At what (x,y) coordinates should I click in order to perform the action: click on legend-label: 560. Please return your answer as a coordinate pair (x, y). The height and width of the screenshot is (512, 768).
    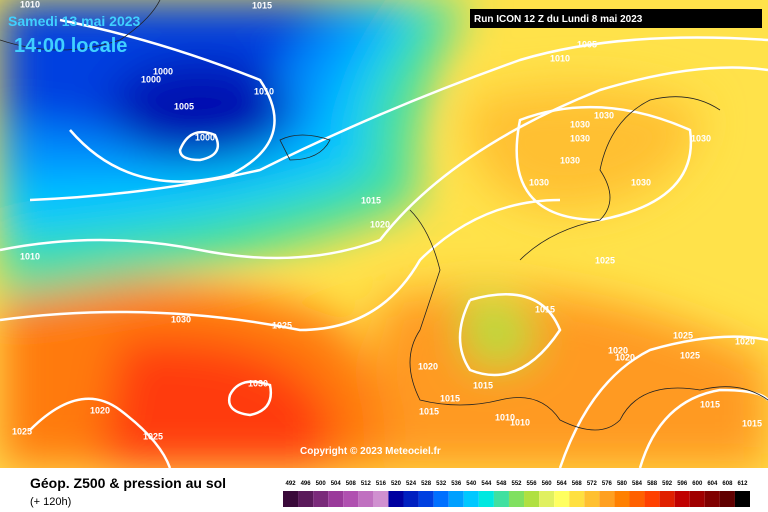
    Looking at the image, I should click on (547, 484).